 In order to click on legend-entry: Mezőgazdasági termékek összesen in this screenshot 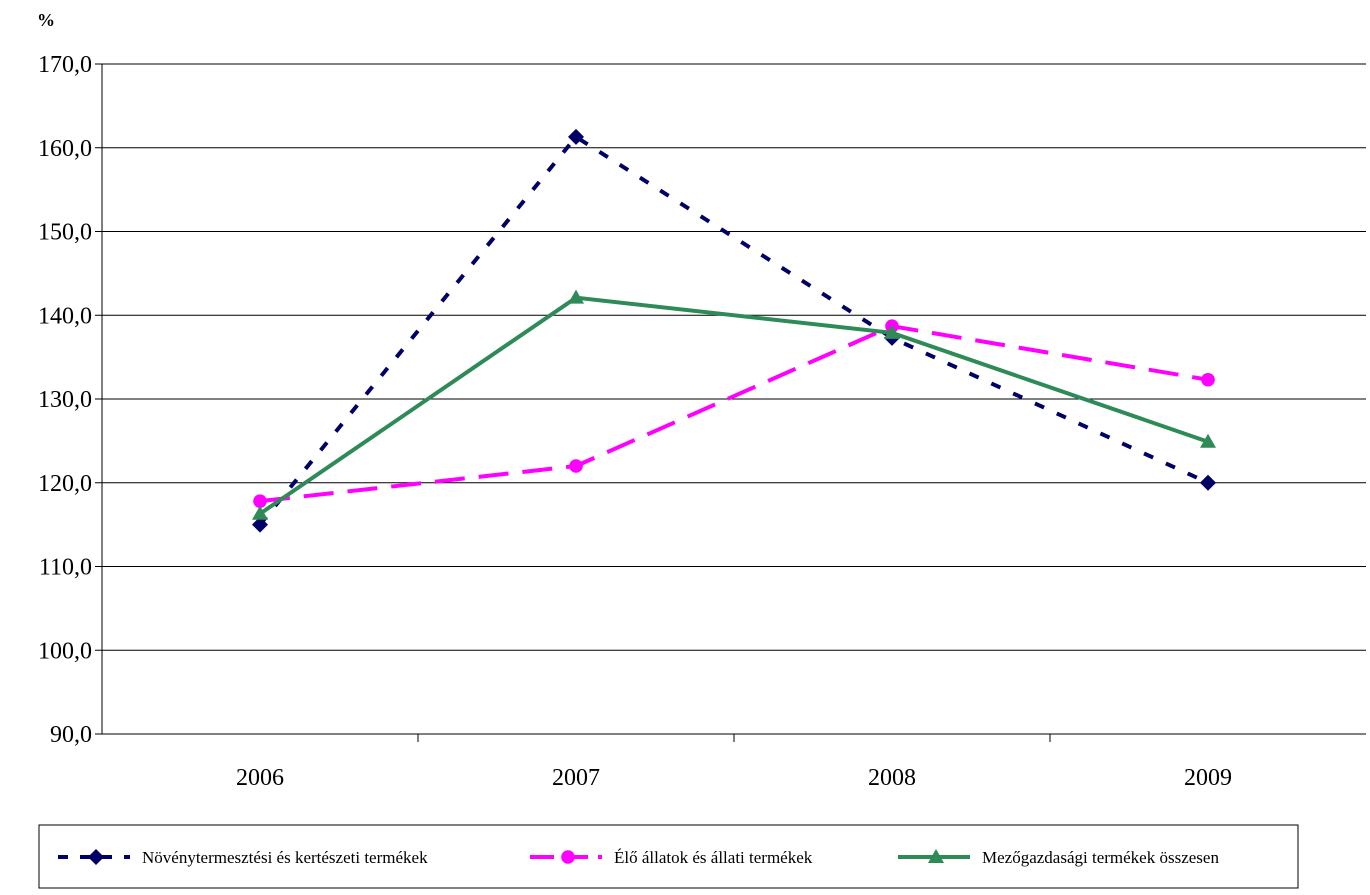, I will do `click(1058, 857)`.